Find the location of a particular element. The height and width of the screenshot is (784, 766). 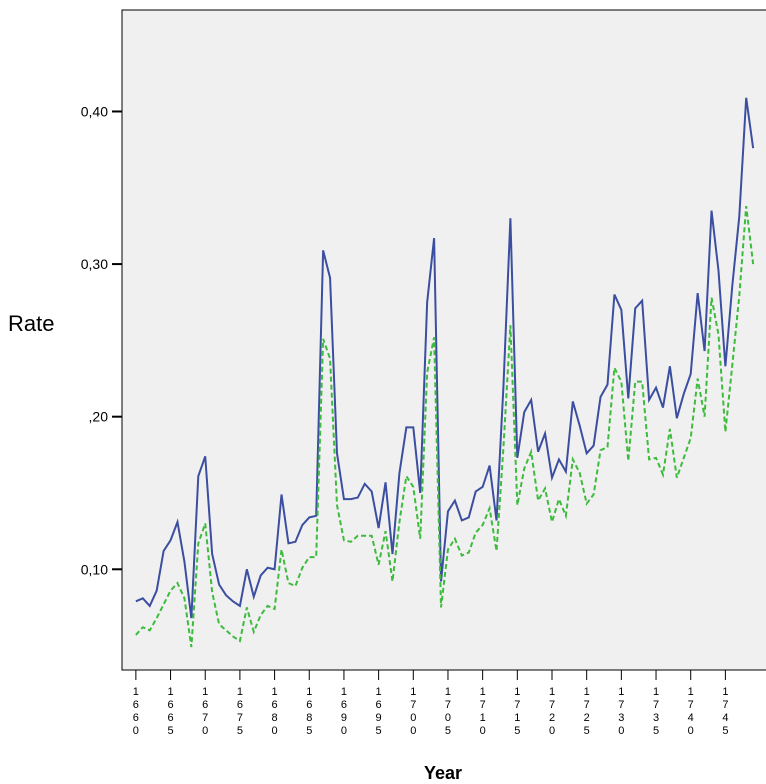

y-tick-label-3: 0,40 is located at coordinates (94, 111).